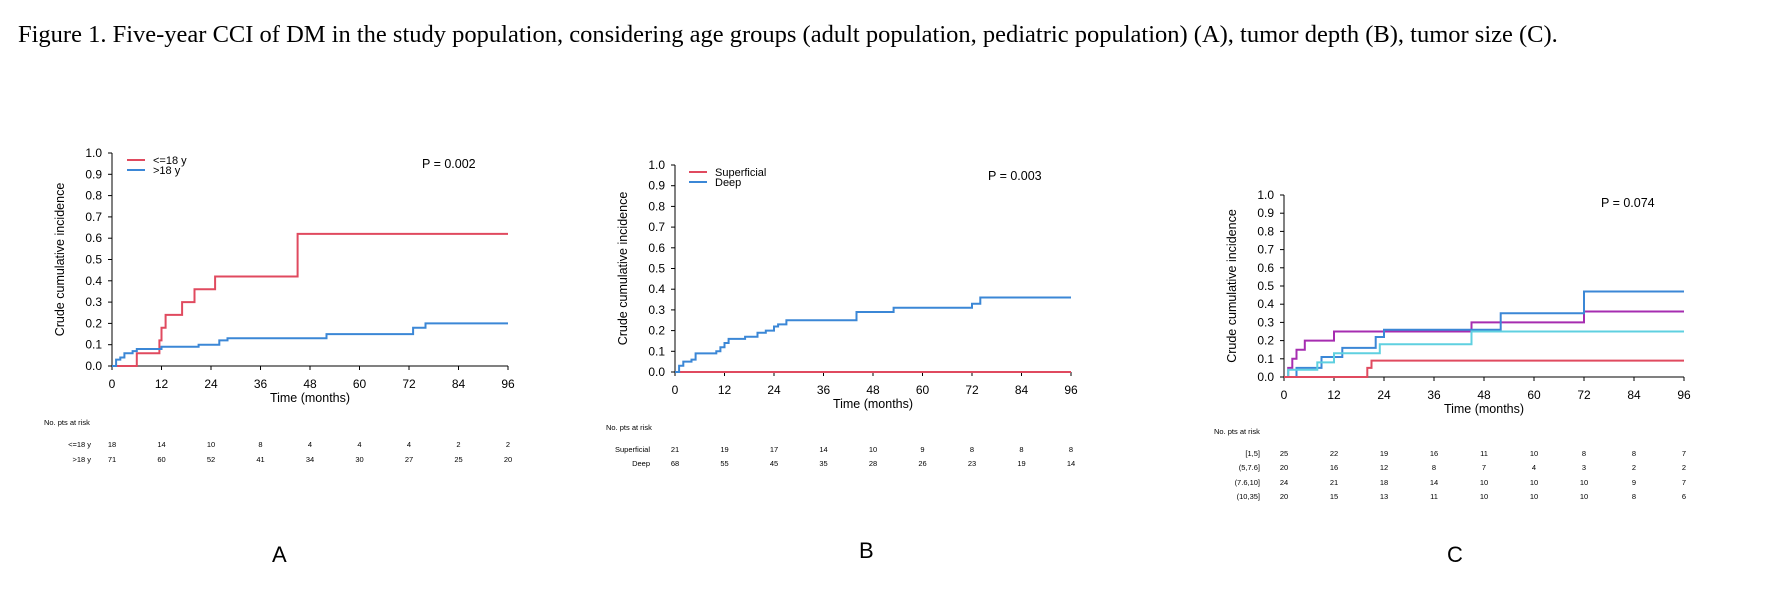  Describe the element at coordinates (79, 444) in the screenshot. I see `risk-row-label: <=18 y` at that location.